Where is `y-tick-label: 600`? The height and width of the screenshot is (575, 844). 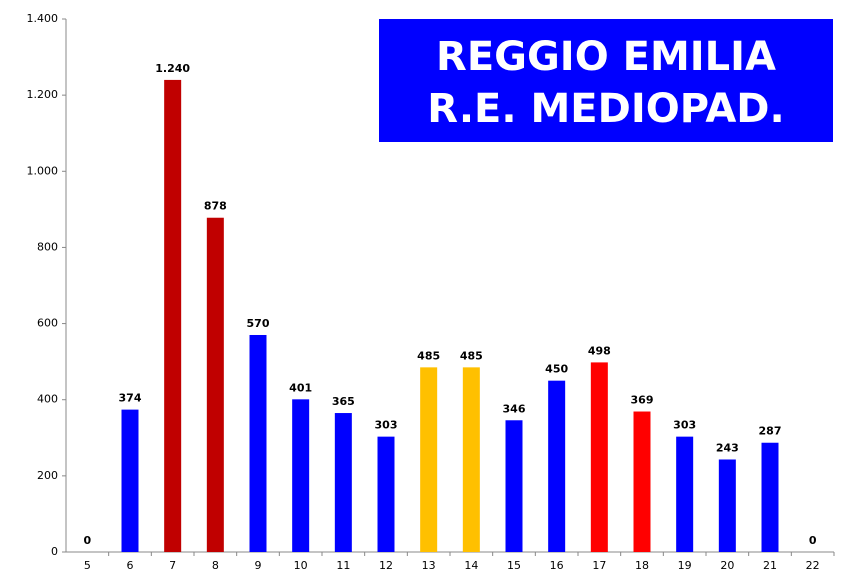
y-tick-label: 600 is located at coordinates (47, 323).